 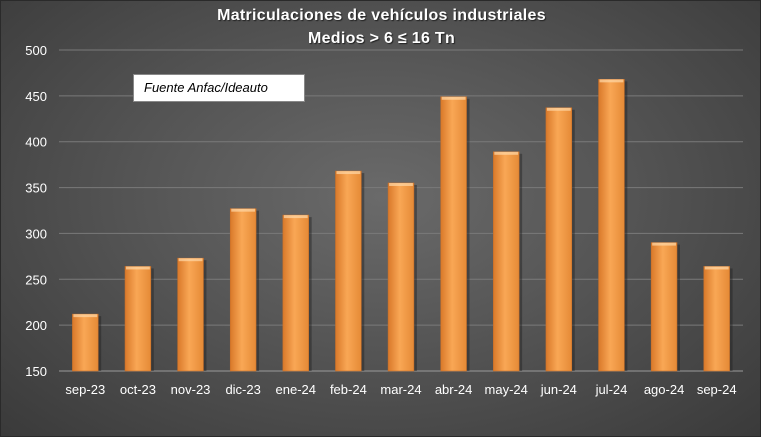 What do you see at coordinates (85, 389) in the screenshot?
I see `x-tick-label: sep-23` at bounding box center [85, 389].